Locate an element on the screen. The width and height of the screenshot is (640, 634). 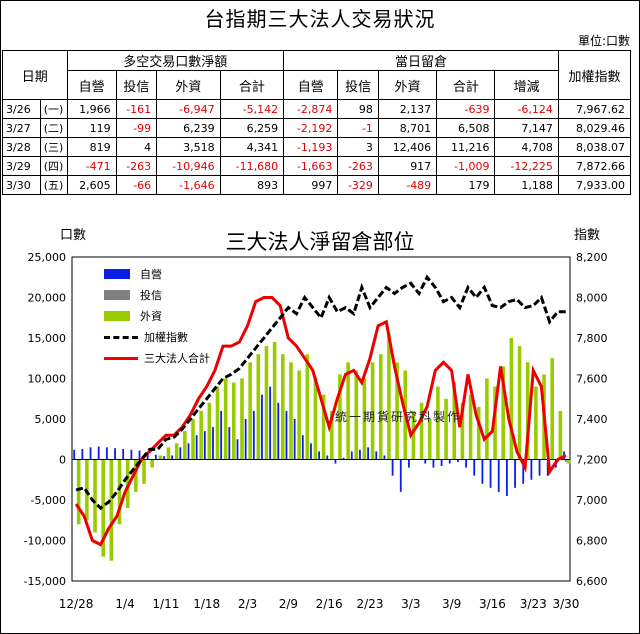
position-cell: 11,216 is located at coordinates (466, 147).